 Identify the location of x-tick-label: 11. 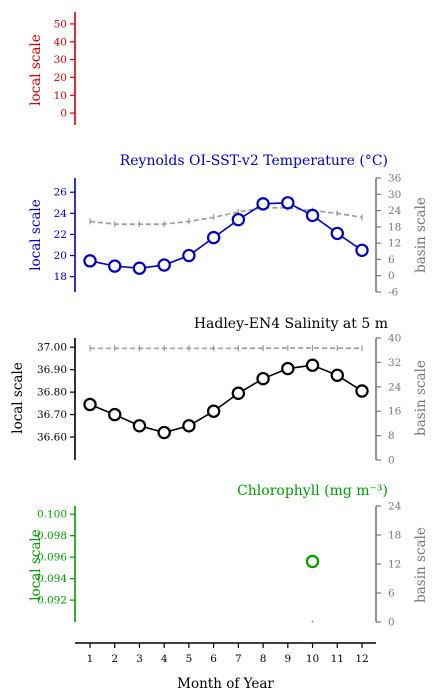
(337, 659).